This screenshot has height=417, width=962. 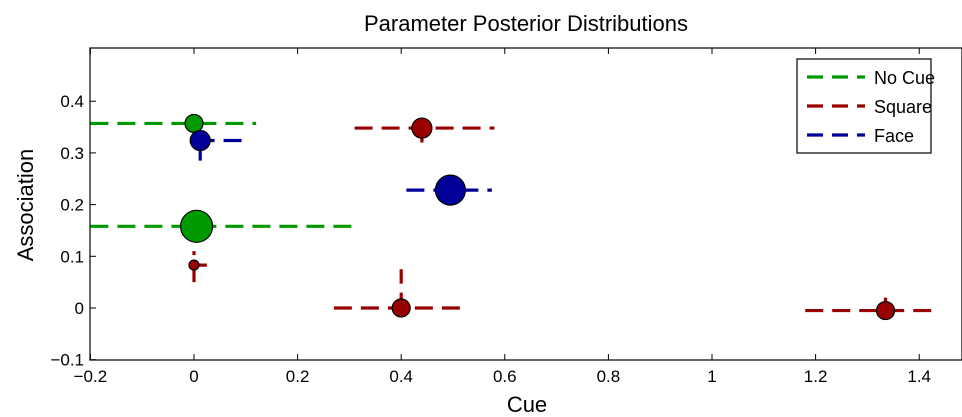 I want to click on series-no-cue, so click(x=222, y=174).